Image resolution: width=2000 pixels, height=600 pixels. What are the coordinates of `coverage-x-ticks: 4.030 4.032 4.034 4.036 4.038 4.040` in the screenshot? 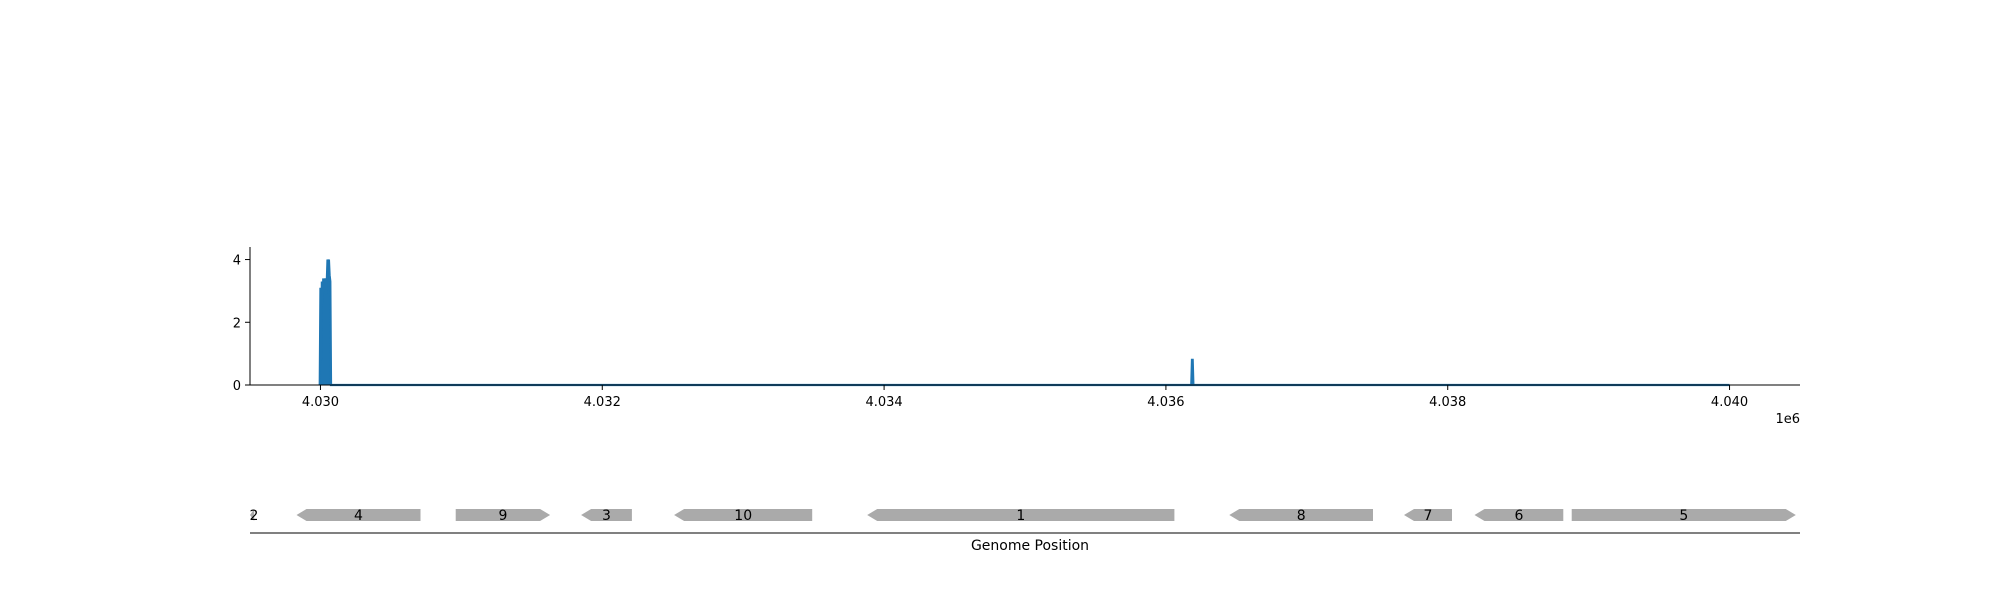 It's located at (1025, 397).